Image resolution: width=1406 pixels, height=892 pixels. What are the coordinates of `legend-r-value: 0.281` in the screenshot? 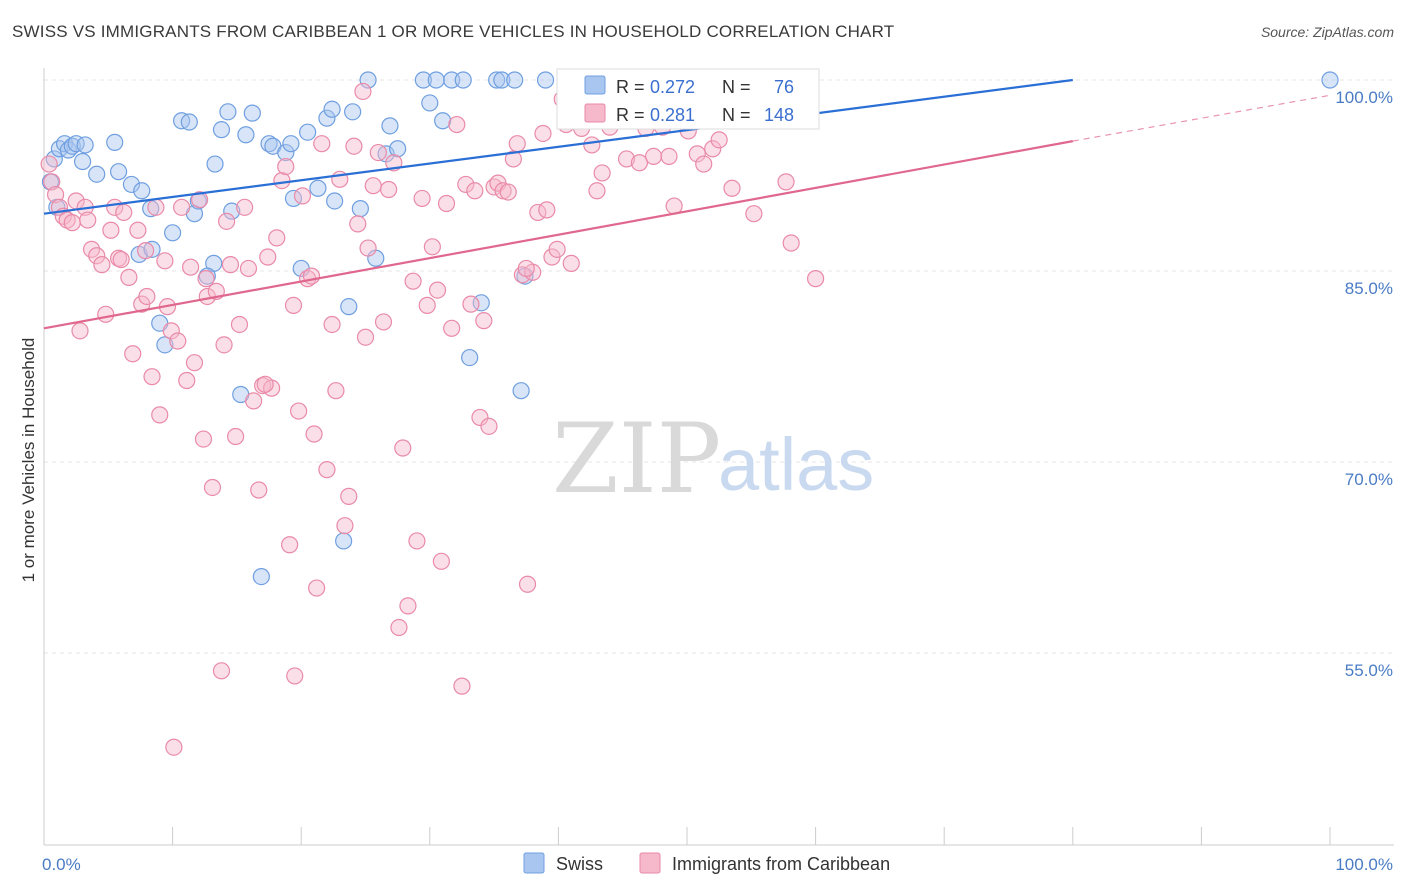 It's located at (672, 115).